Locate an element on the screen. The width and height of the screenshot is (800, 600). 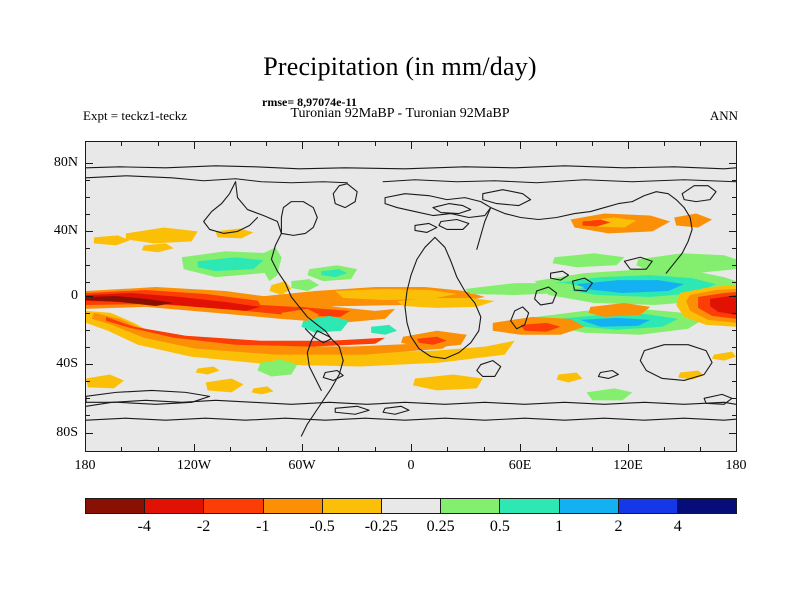
colorbar-segments is located at coordinates (411, 506).